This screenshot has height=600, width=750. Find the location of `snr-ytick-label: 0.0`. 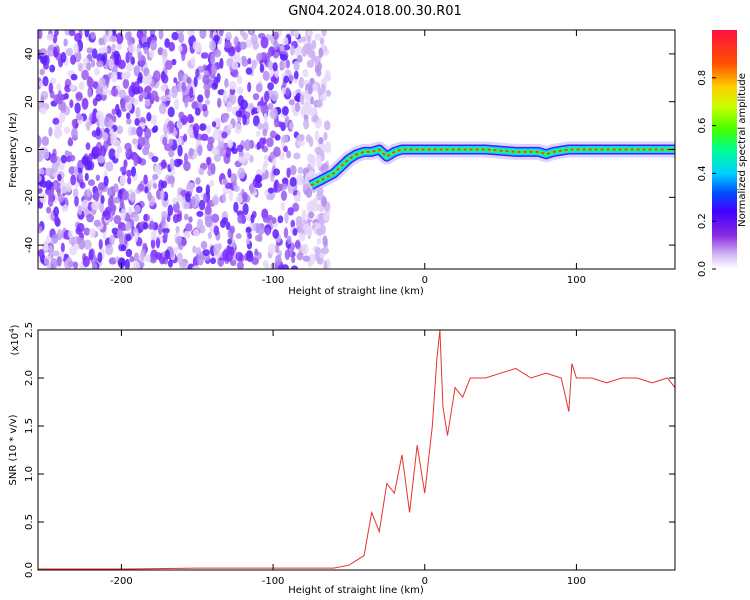

snr-ytick-label: 0.0 is located at coordinates (29, 570).